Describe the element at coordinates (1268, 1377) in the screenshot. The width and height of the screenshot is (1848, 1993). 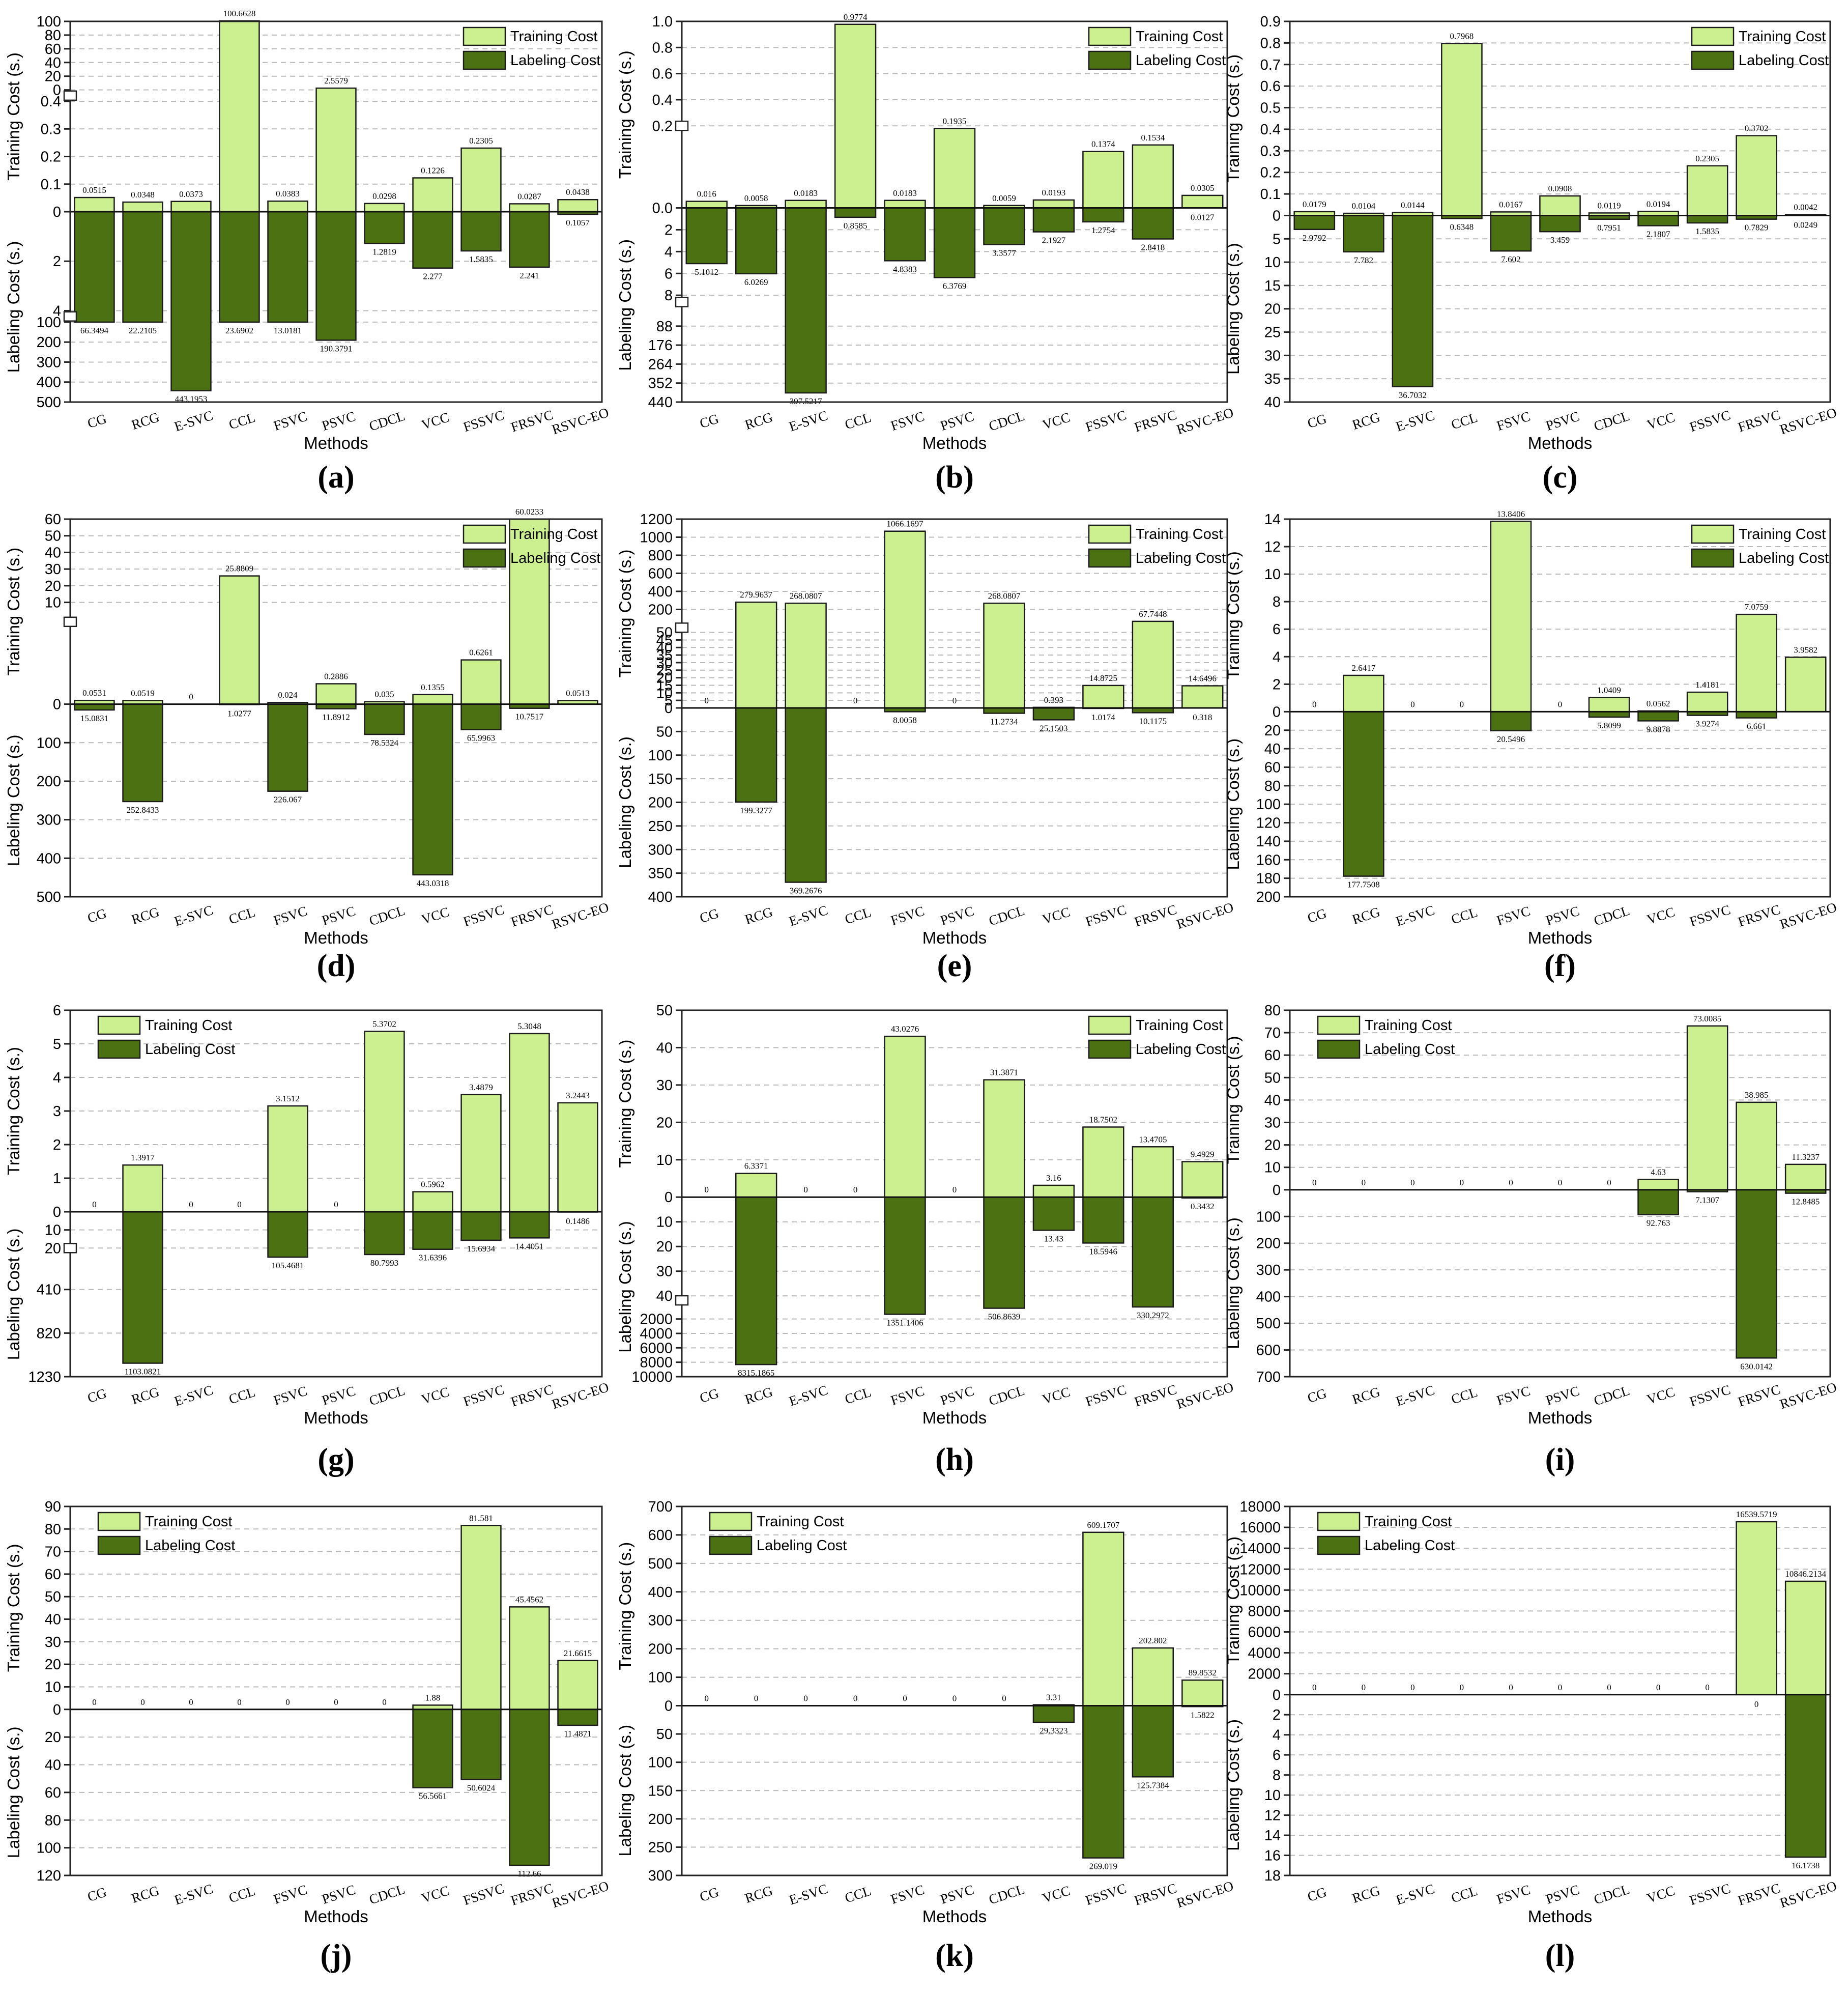
I see `labeling-tick-label: 700` at that location.